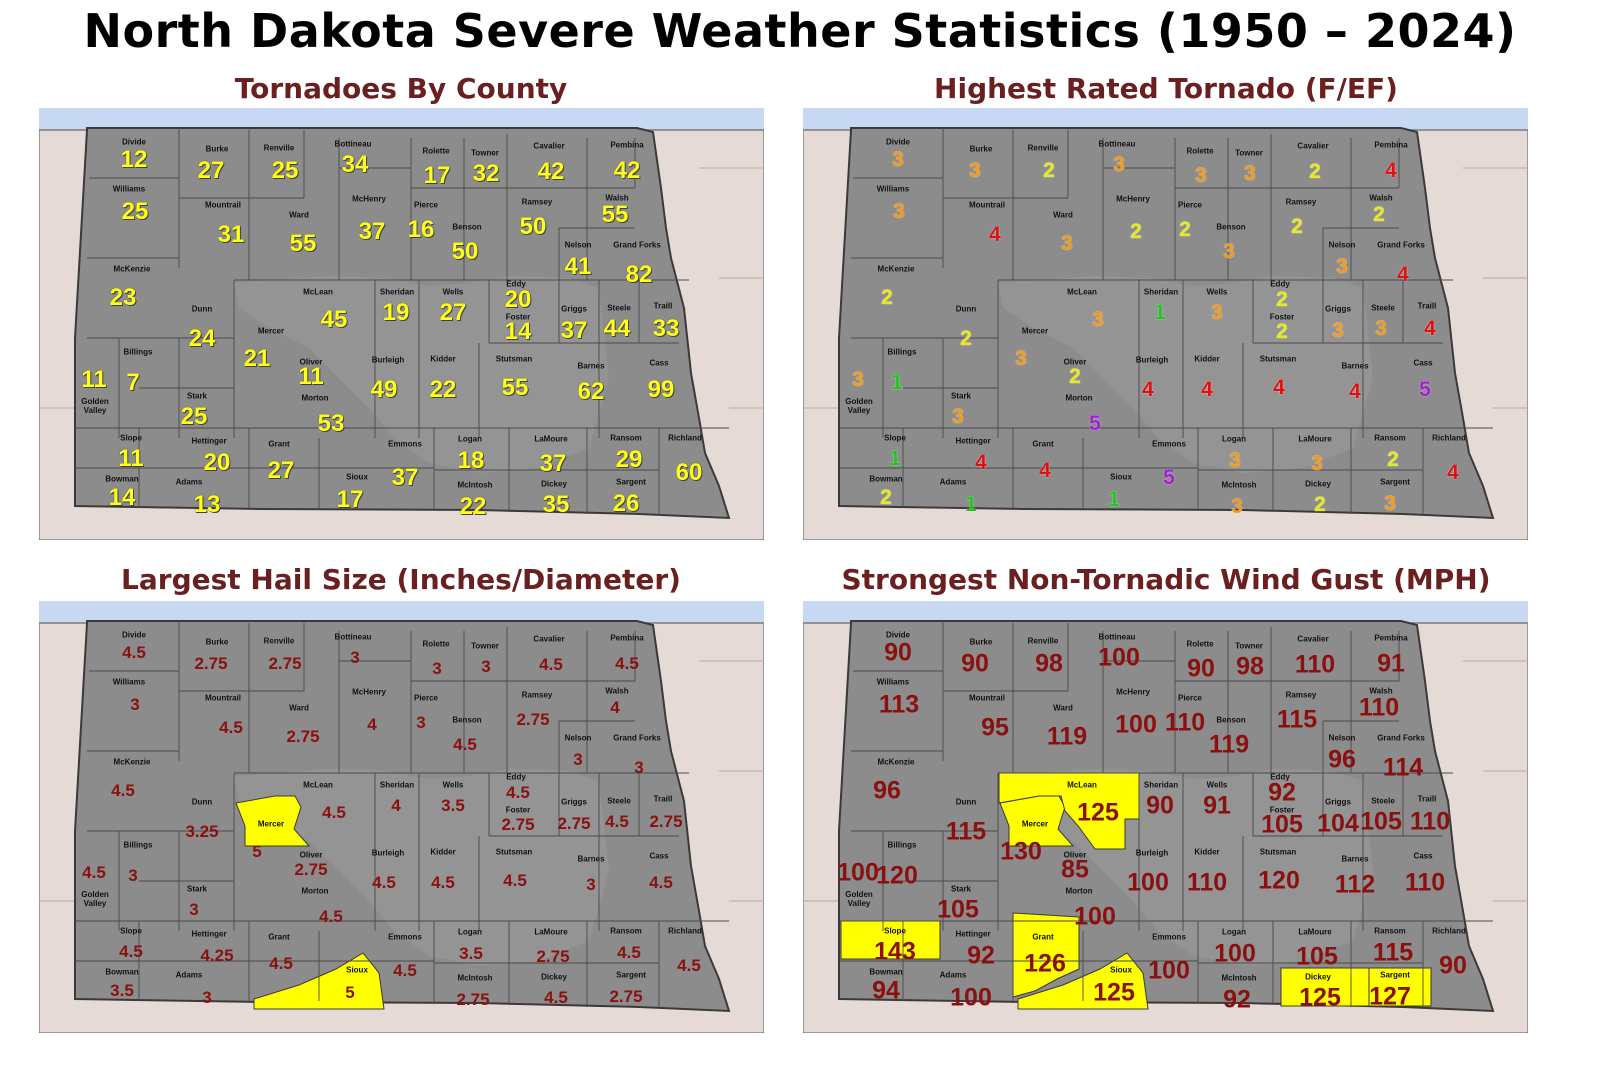  What do you see at coordinates (551, 664) in the screenshot?
I see `county-value-cavalier: 4.5` at bounding box center [551, 664].